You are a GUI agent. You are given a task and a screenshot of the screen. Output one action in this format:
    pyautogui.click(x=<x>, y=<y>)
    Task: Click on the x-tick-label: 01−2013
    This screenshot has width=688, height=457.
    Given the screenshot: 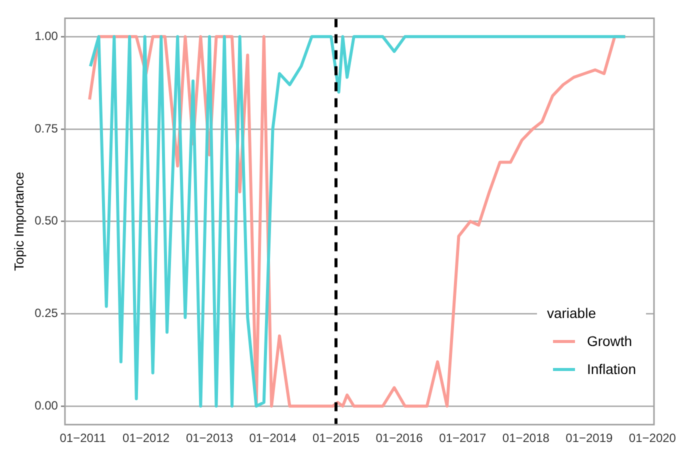 What is the action you would take?
    pyautogui.click(x=210, y=438)
    